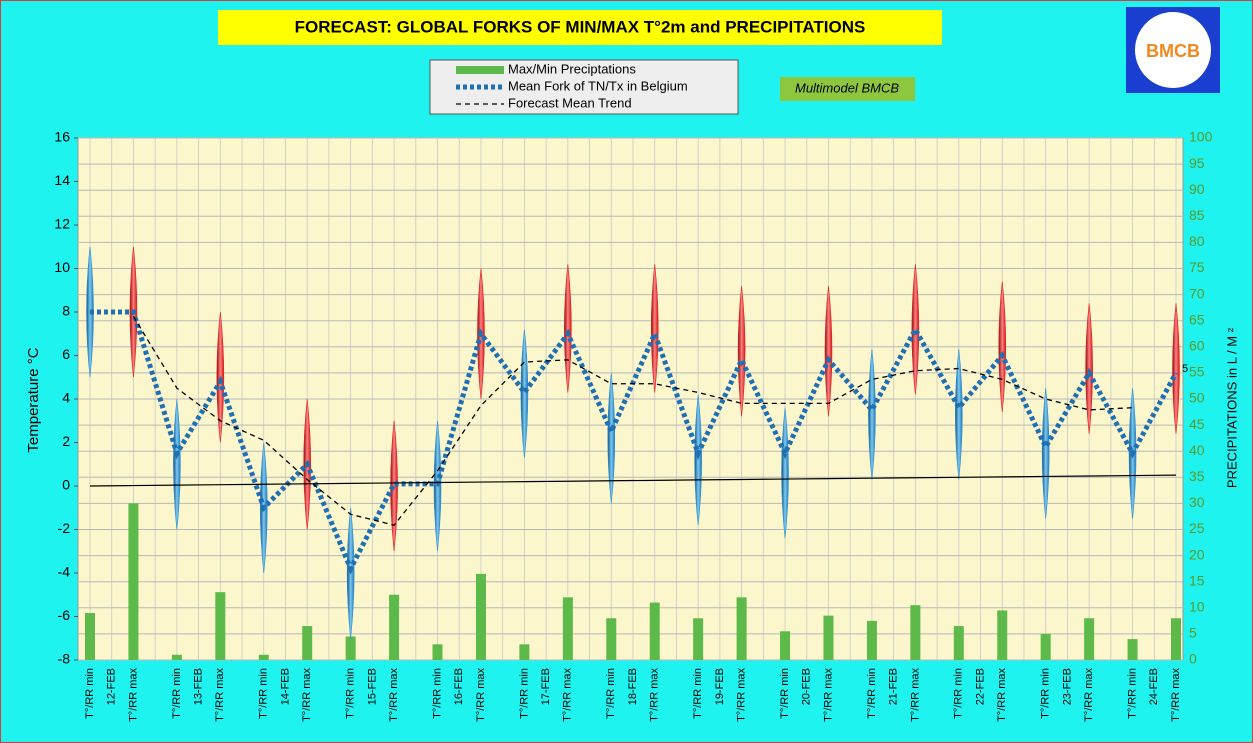 The image size is (1253, 743). What do you see at coordinates (33, 399) in the screenshot?
I see `y-axis-title: Temperature °C` at bounding box center [33, 399].